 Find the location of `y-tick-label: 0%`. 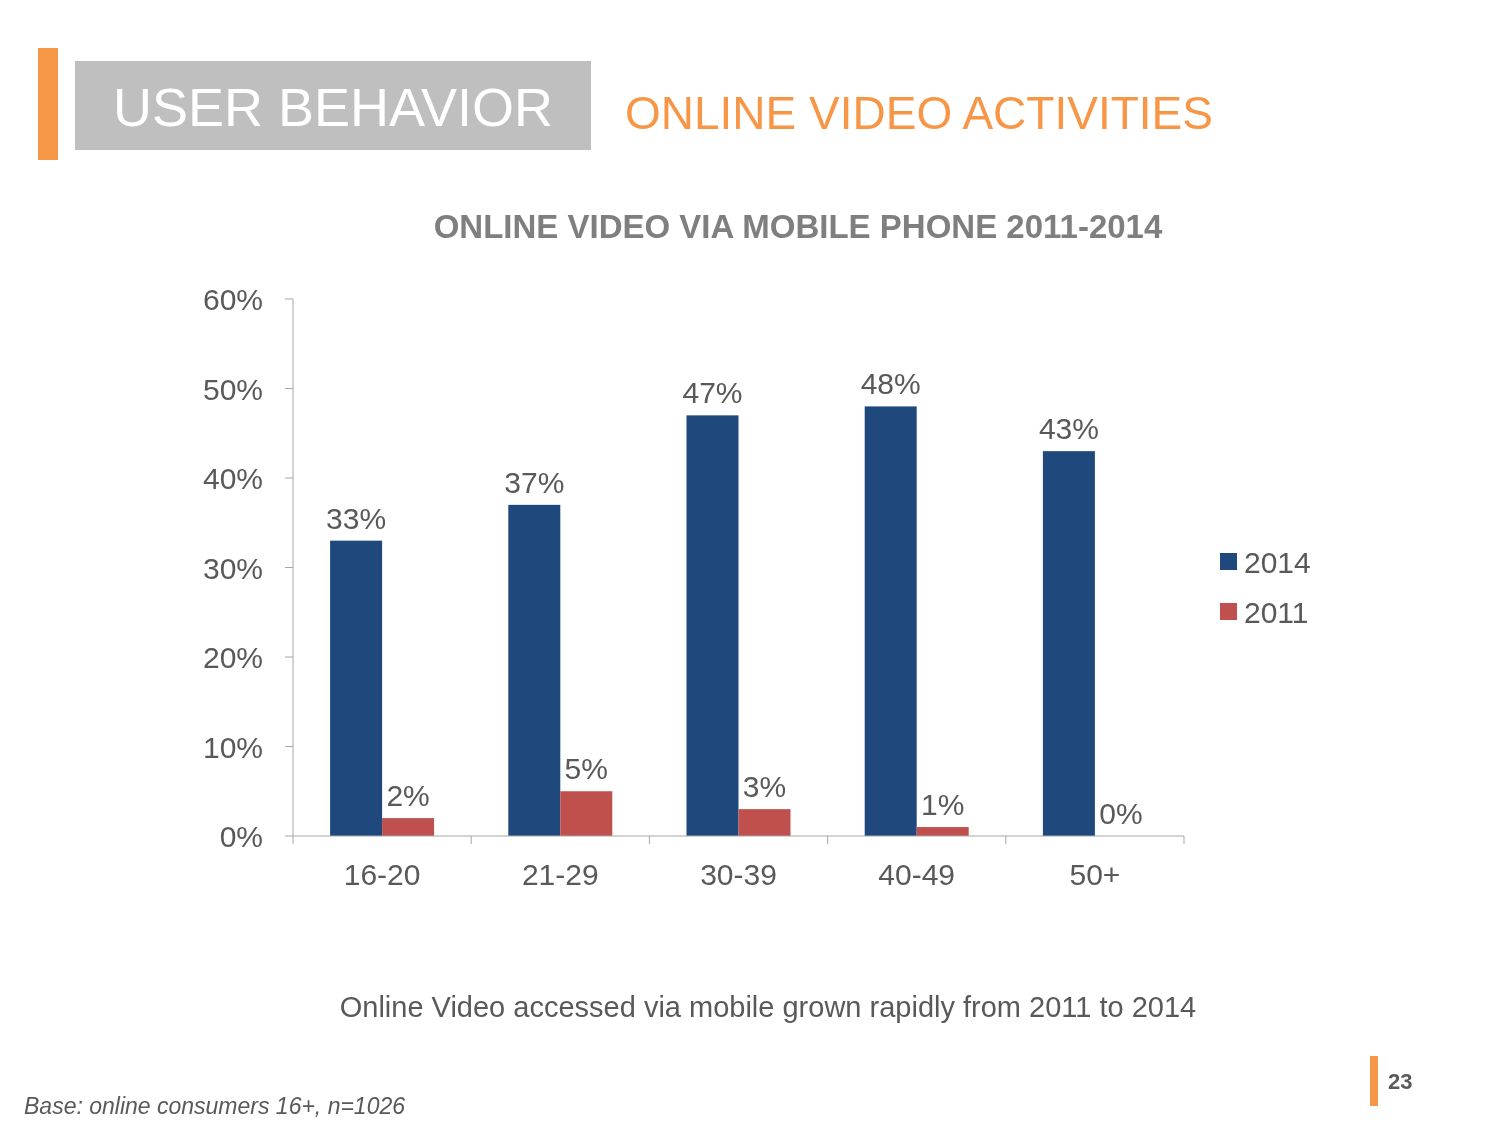

y-tick-label: 0% is located at coordinates (241, 836).